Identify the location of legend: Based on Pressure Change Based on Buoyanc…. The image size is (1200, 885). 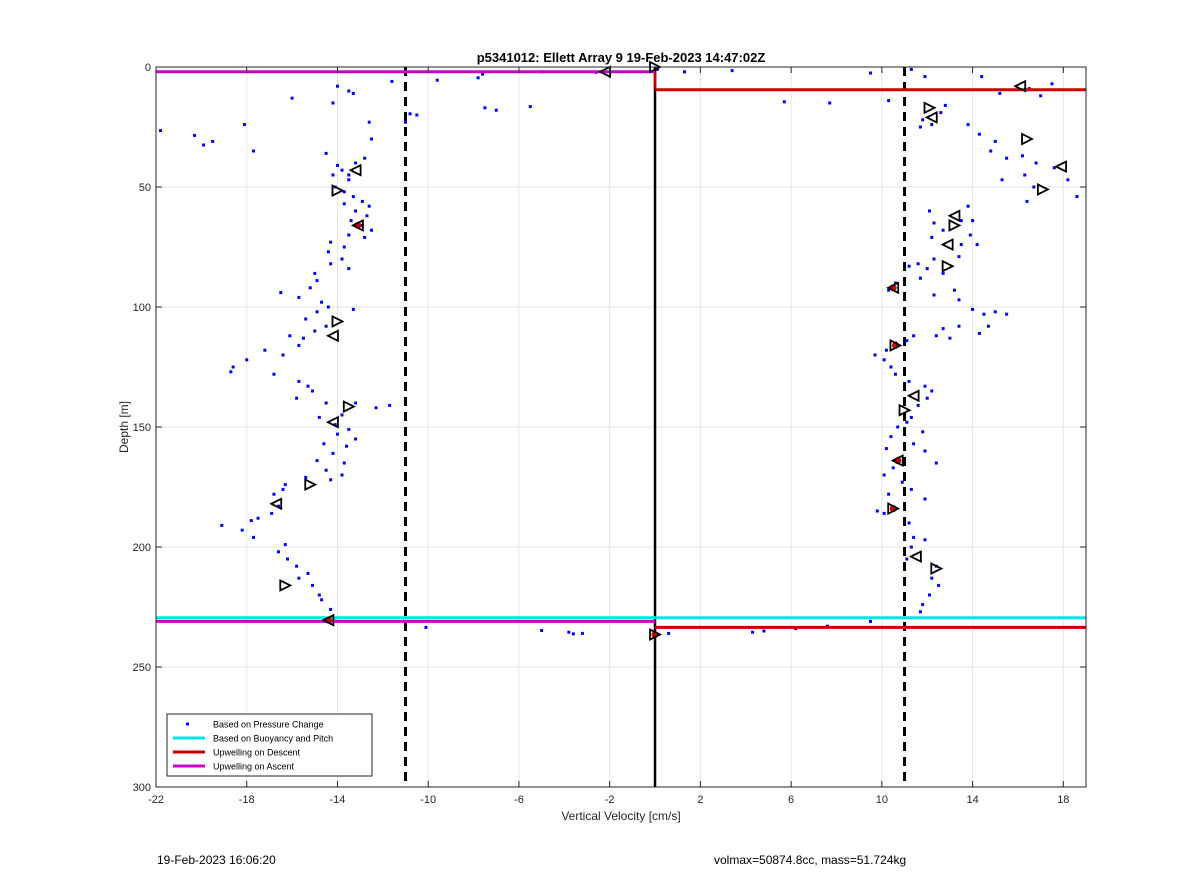
(269, 745).